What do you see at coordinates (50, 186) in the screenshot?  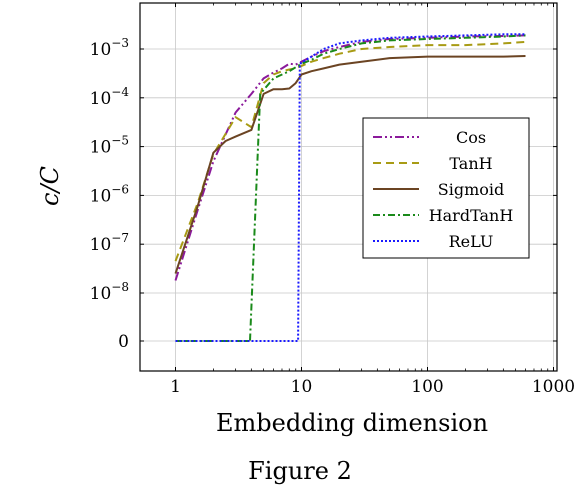 I see `y-axis-title: c/C` at bounding box center [50, 186].